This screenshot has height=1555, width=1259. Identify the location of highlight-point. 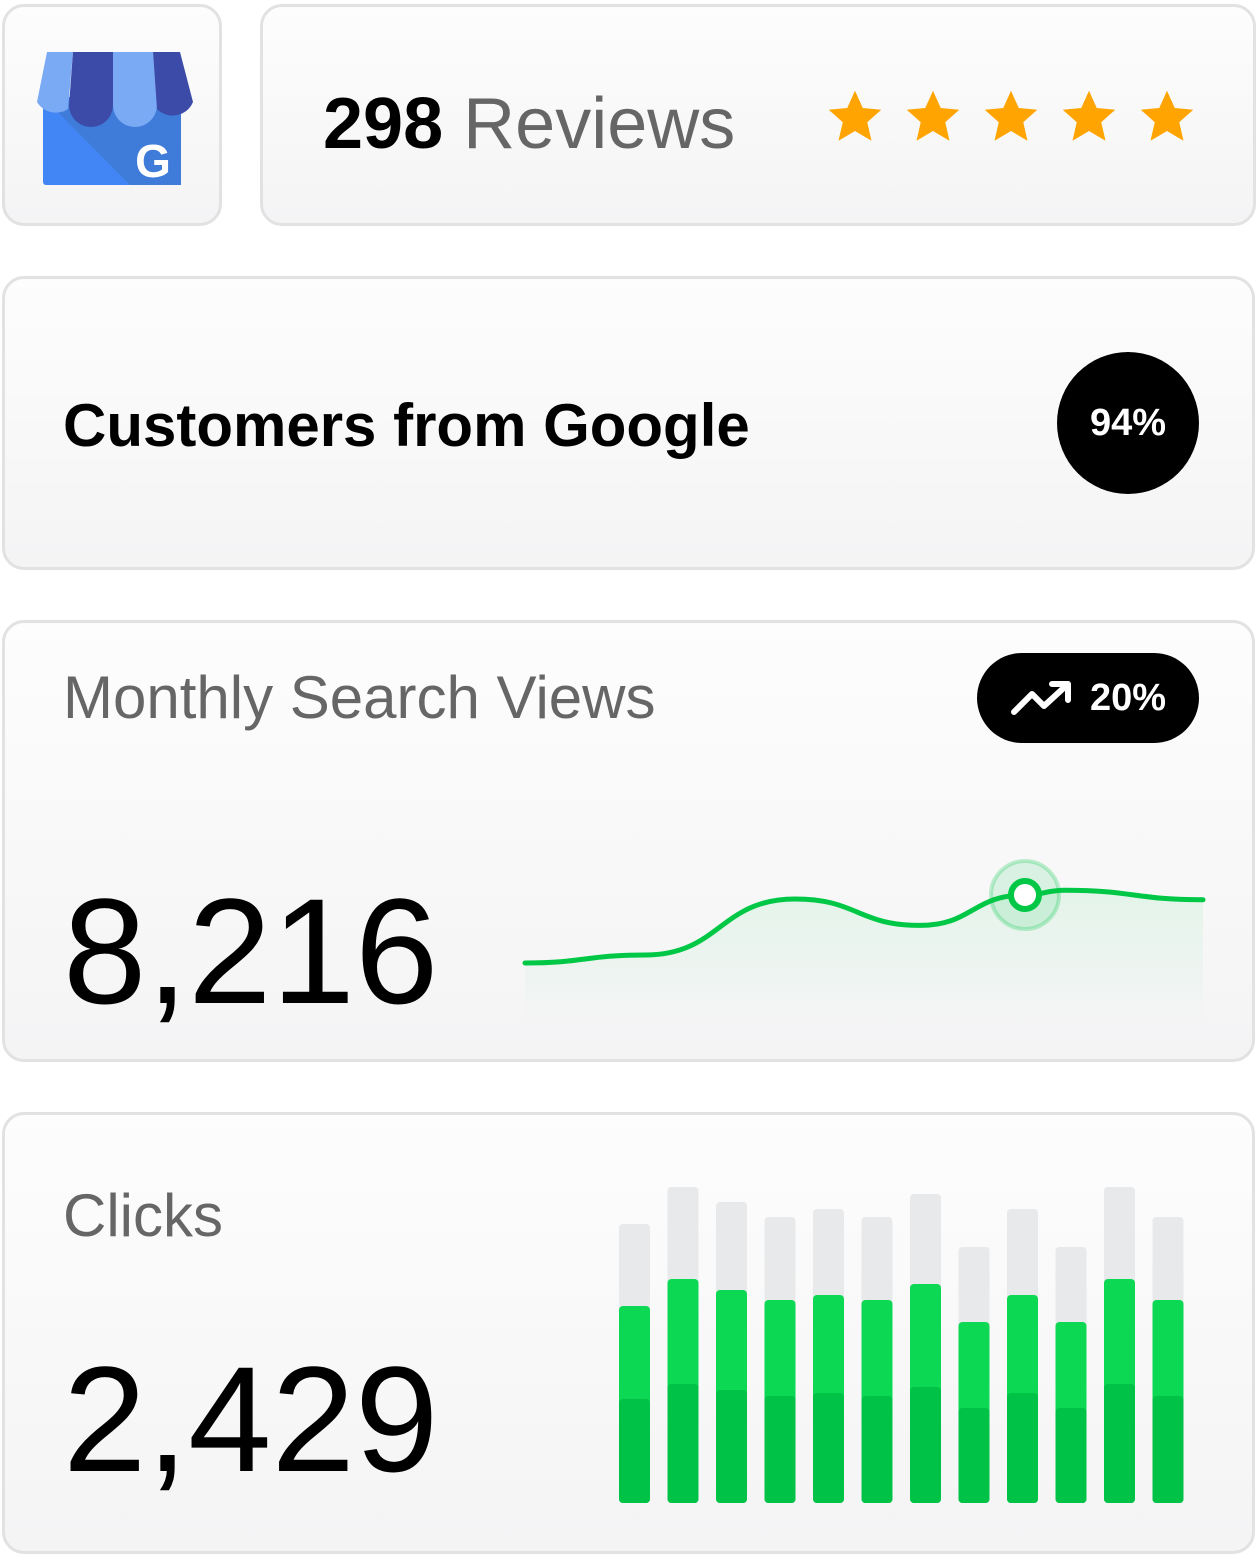
(1025, 895).